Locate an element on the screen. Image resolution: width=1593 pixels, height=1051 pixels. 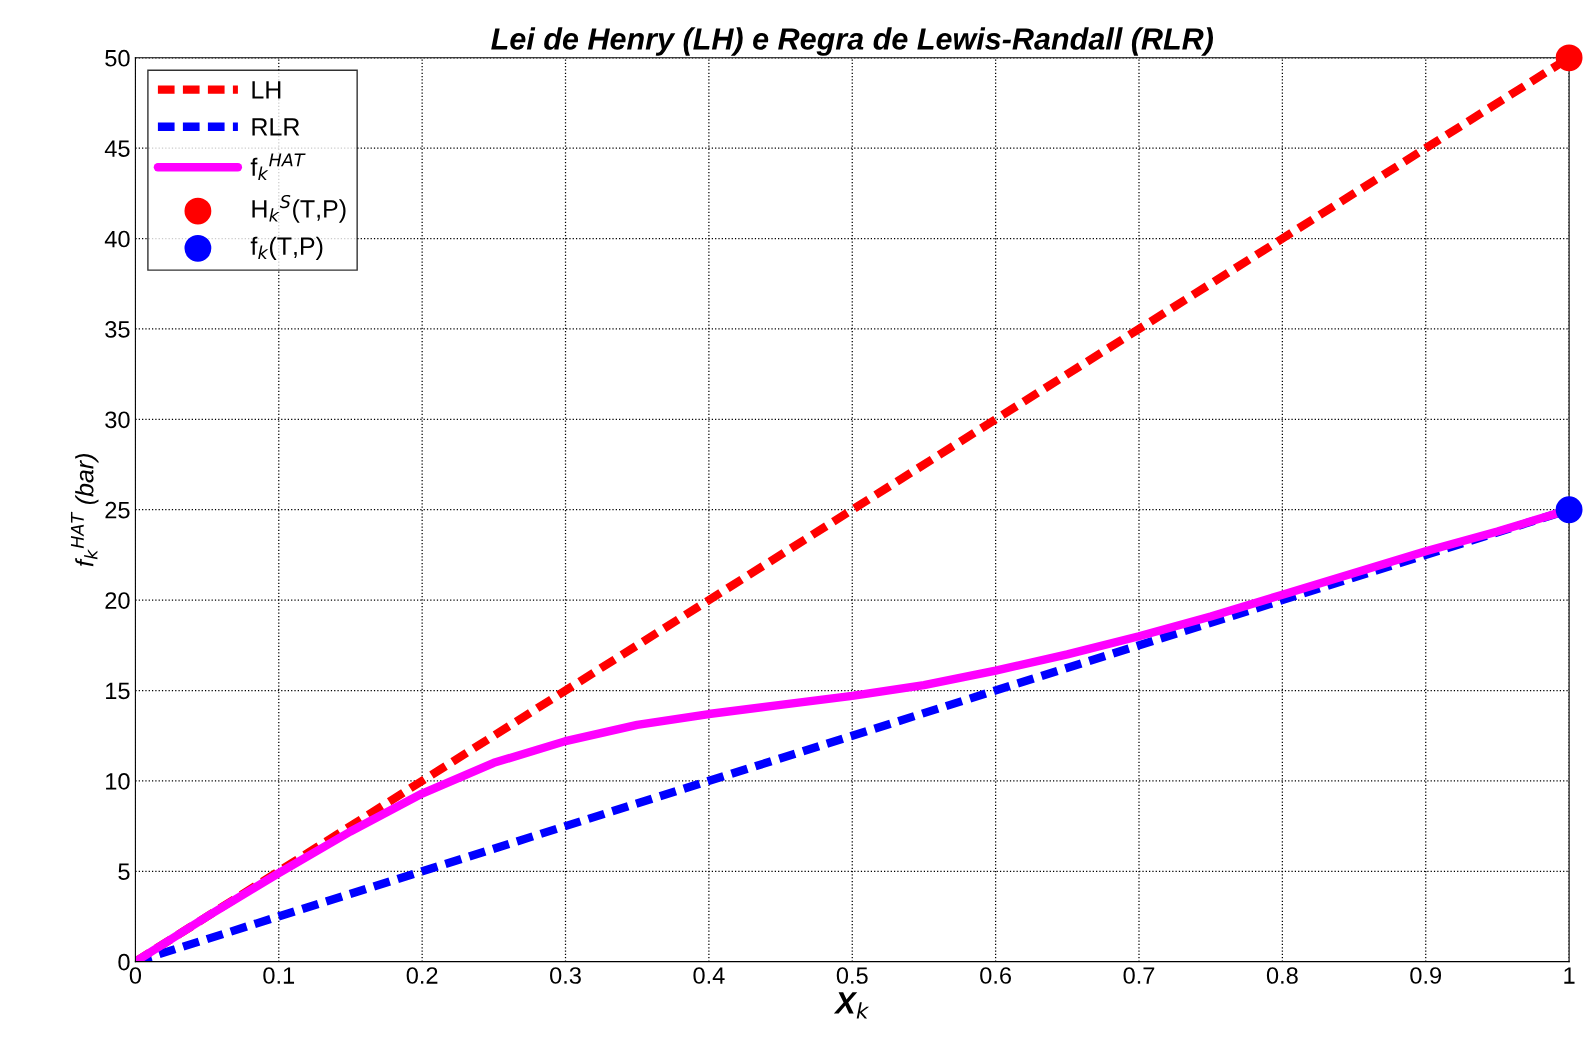
y-tick-label: 10 is located at coordinates (118, 781).